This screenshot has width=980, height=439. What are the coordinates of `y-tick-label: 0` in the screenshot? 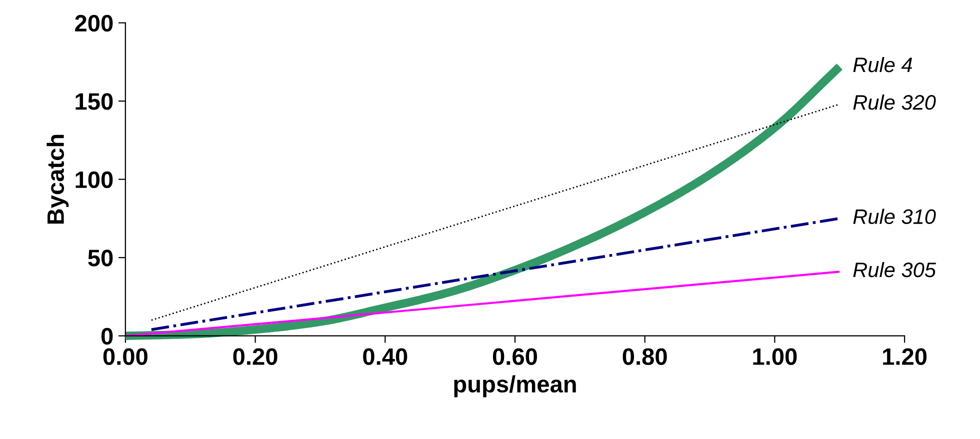 It's located at (107, 336).